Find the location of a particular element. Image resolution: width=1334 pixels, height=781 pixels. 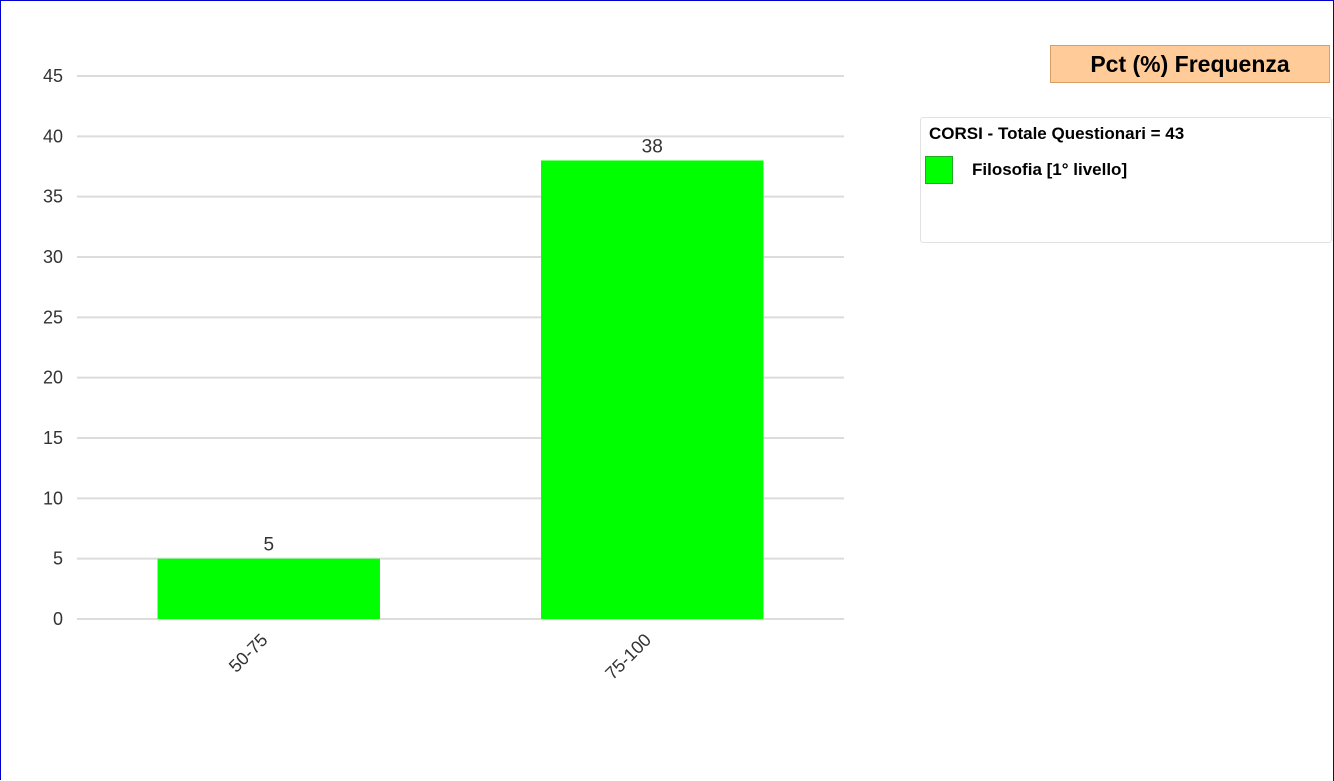

y-tick-label: 45 is located at coordinates (53, 76).